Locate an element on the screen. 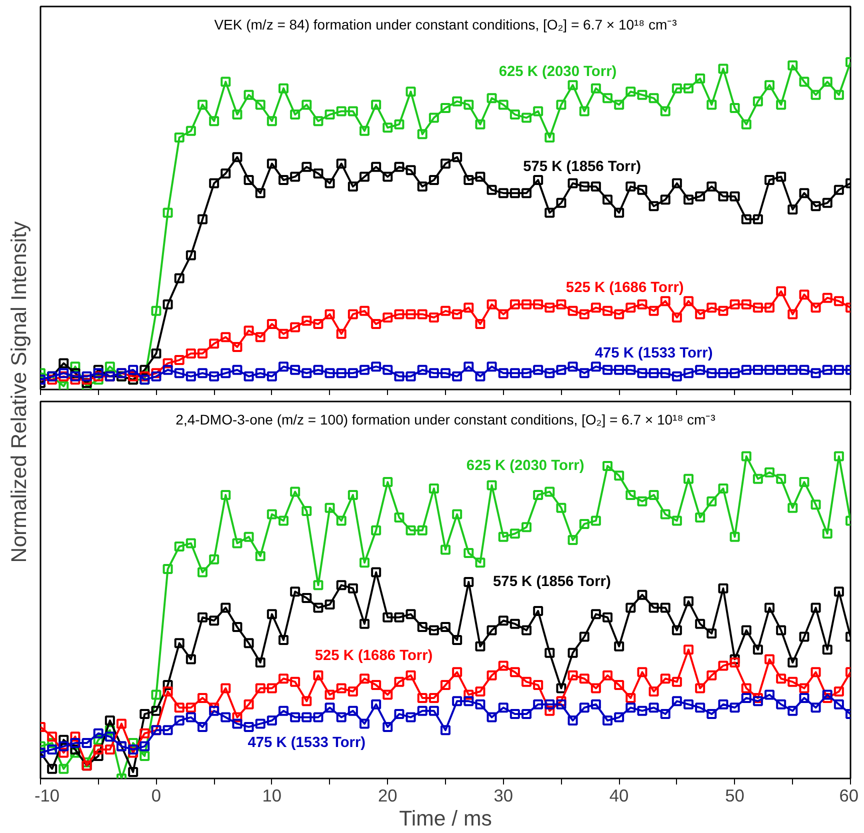 The width and height of the screenshot is (864, 833). x-tick-label: 30 is located at coordinates (503, 796).